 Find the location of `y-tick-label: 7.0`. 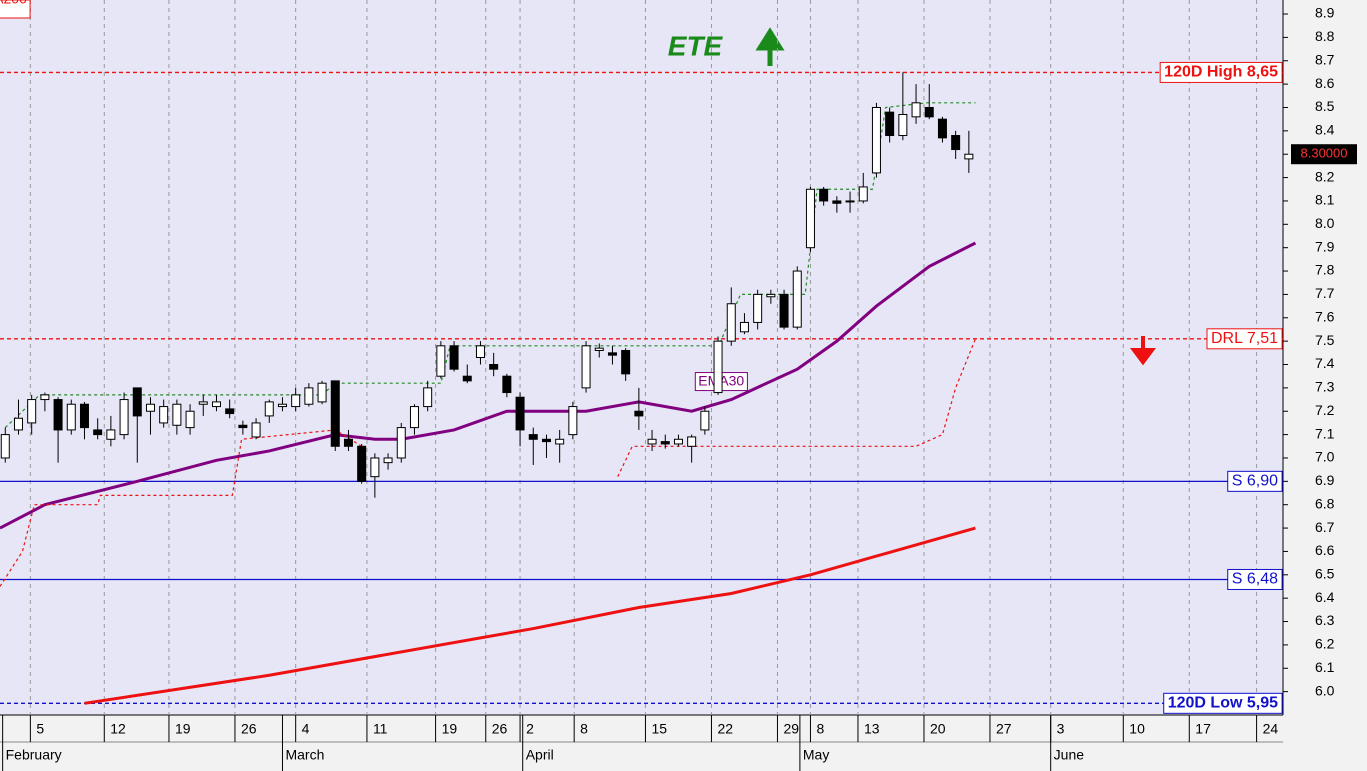

y-tick-label: 7.0 is located at coordinates (1325, 457).